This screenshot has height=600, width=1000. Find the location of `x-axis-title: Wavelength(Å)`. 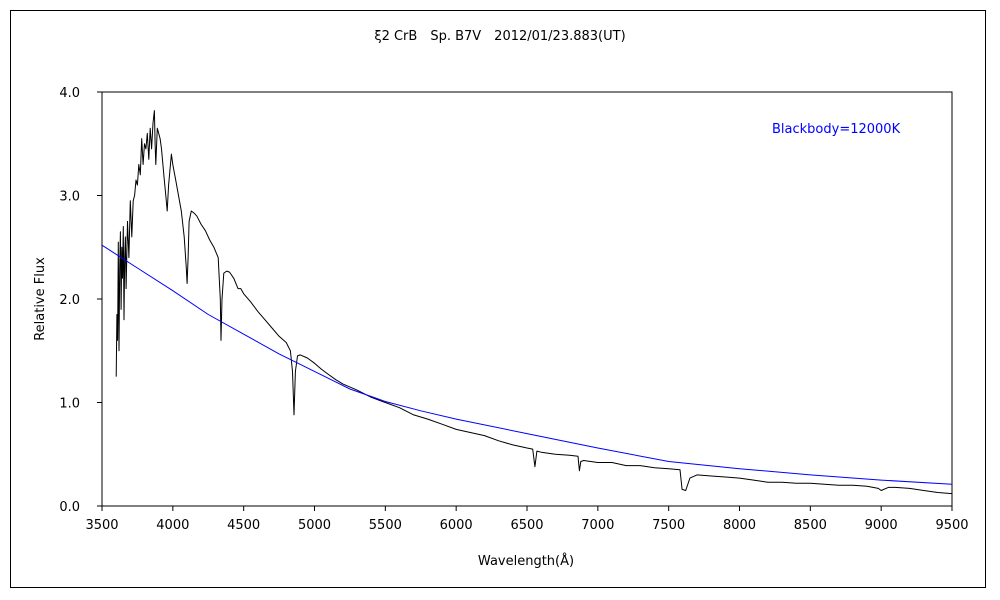

x-axis-title: Wavelength(Å) is located at coordinates (526, 561).